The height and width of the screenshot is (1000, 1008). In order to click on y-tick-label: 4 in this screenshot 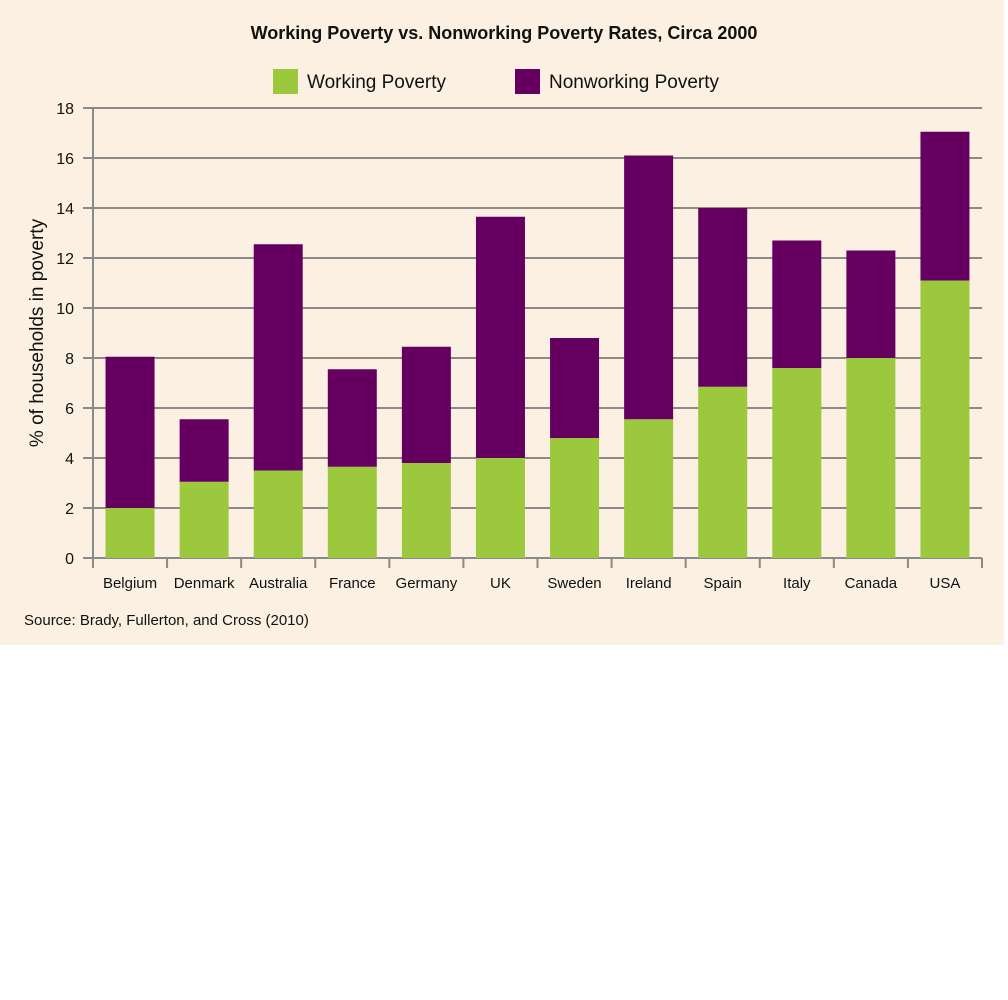, I will do `click(69, 459)`.